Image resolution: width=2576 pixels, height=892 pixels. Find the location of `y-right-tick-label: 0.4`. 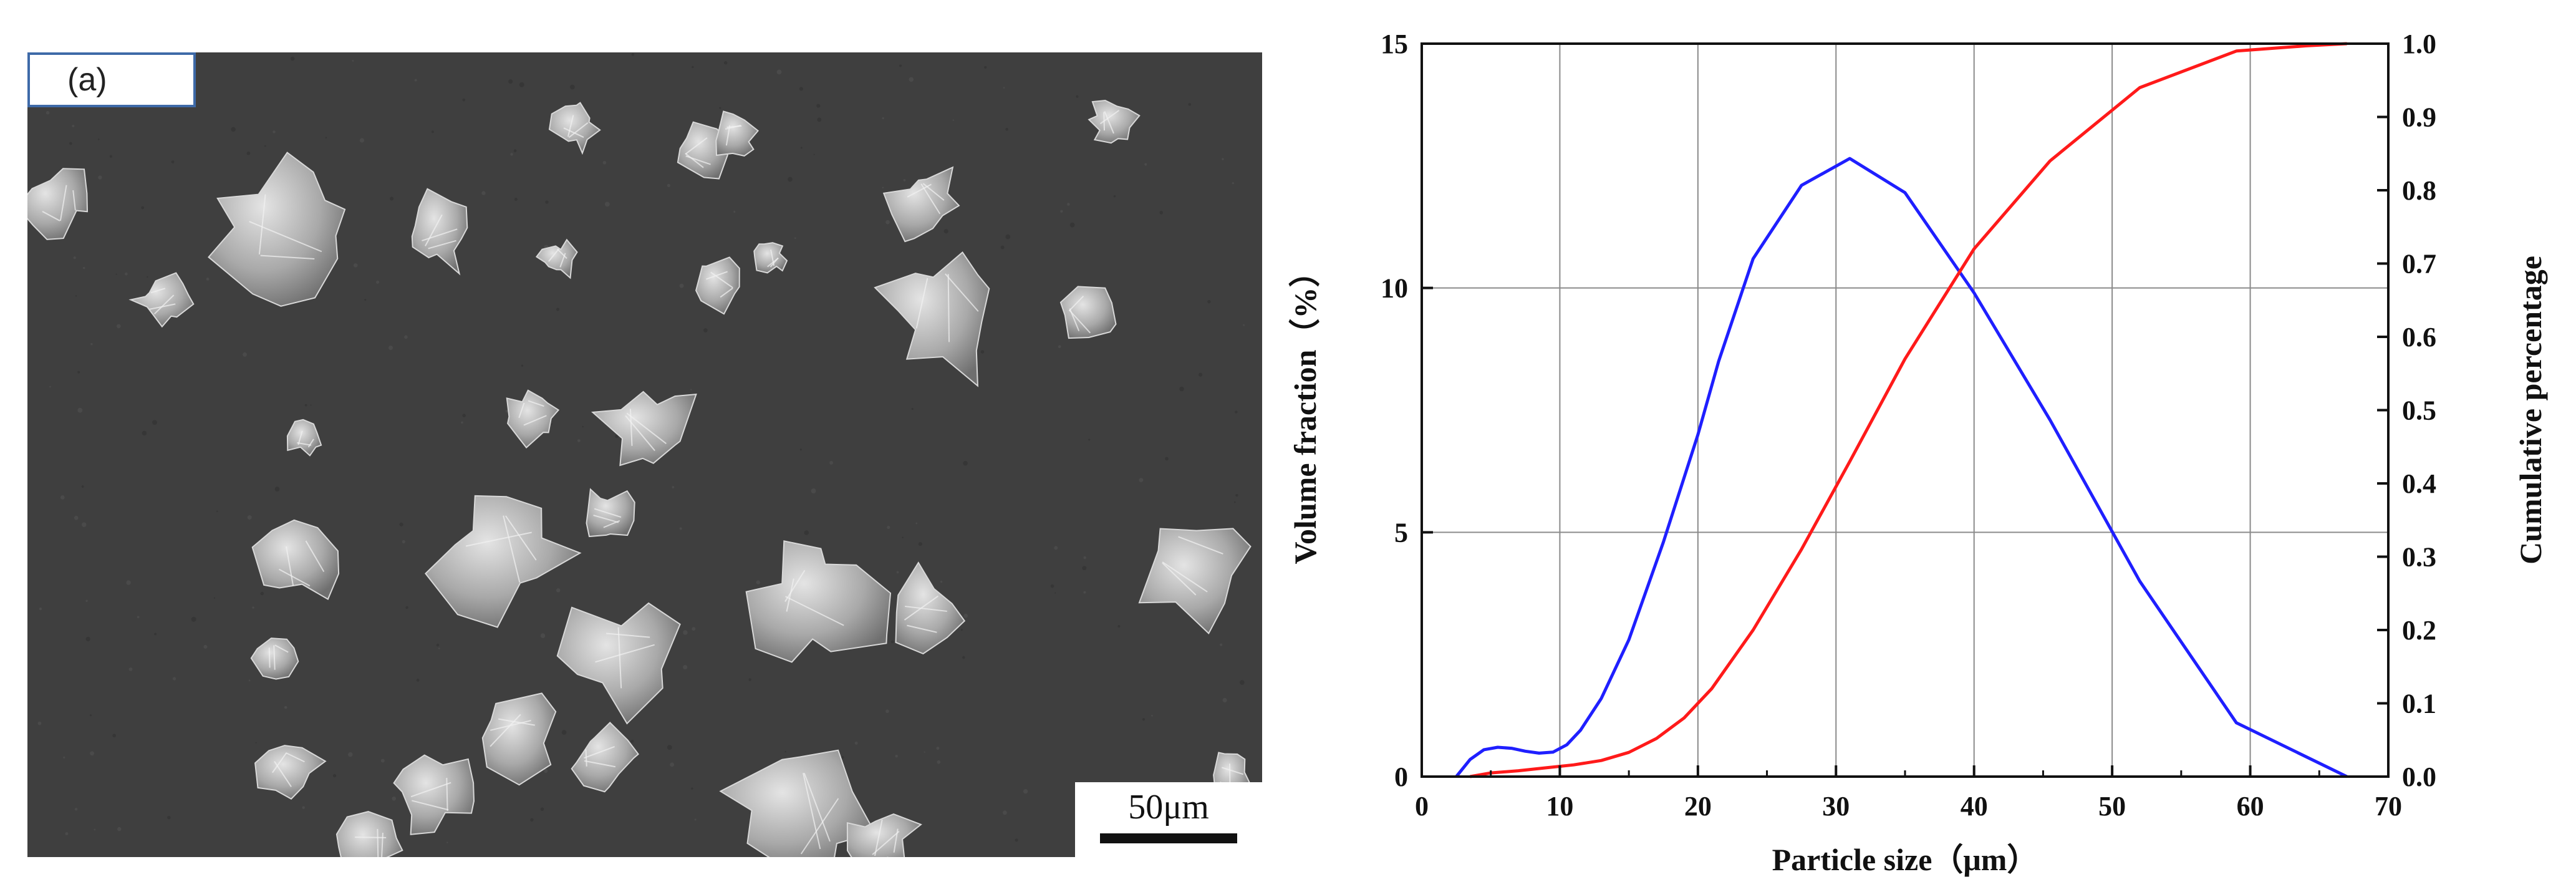

y-right-tick-label: 0.4 is located at coordinates (2419, 484).